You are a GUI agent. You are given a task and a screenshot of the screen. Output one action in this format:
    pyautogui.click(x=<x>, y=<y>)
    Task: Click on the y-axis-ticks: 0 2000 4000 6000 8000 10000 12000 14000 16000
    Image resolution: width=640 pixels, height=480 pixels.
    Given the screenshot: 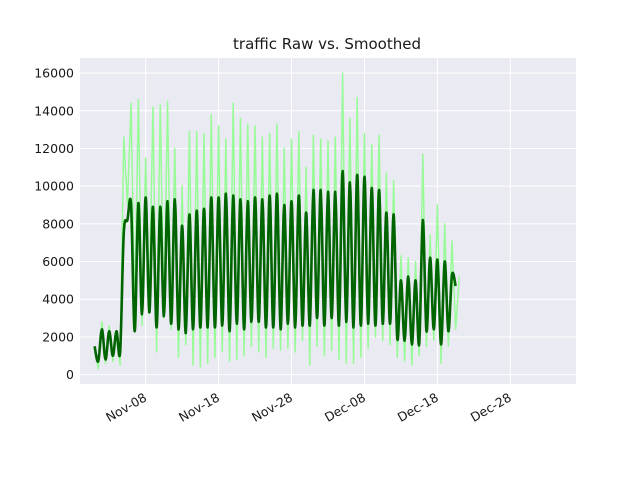 What is the action you would take?
    pyautogui.click(x=54, y=224)
    